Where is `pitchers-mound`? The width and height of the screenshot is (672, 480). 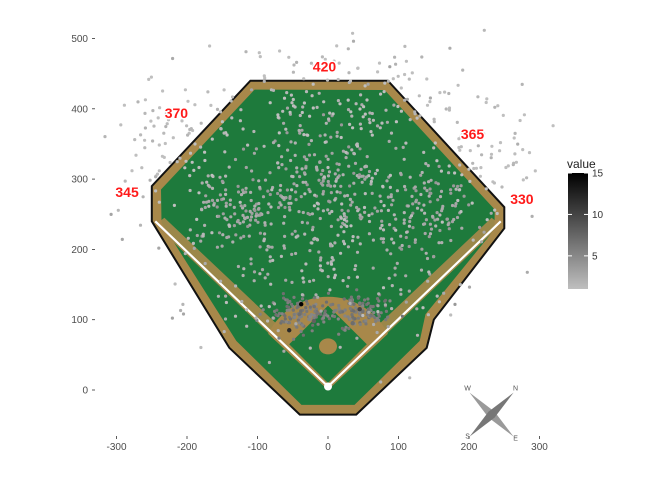
pitchers-mound is located at coordinates (328, 346).